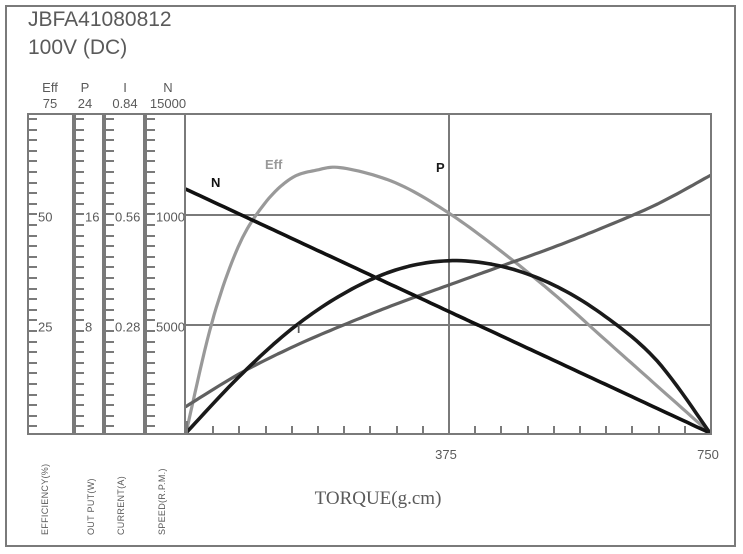 The image size is (743, 554). I want to click on curve-label-n: N, so click(216, 182).